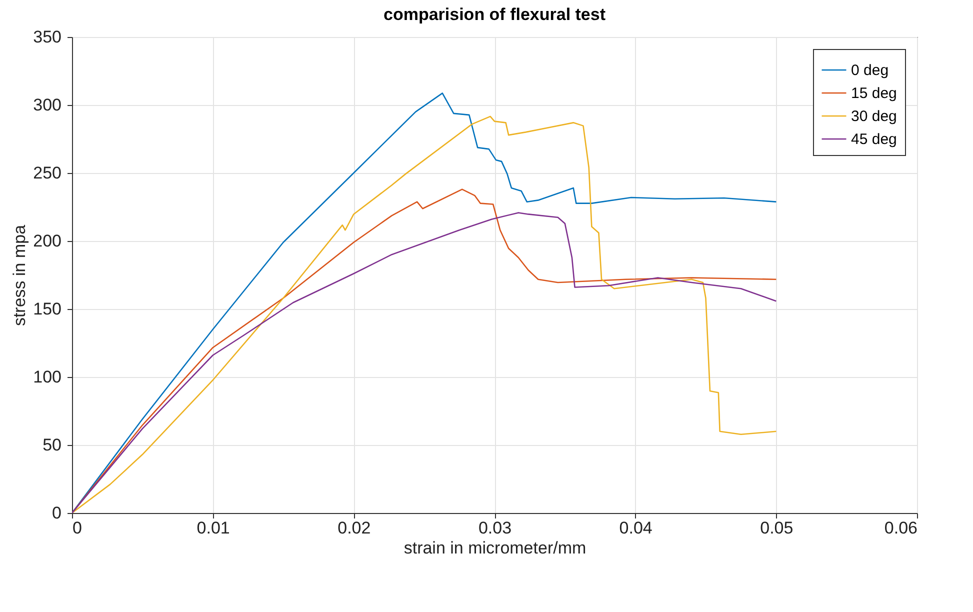 The image size is (973, 612). Describe the element at coordinates (901, 528) in the screenshot. I see `x-tick-label: 0.06` at that location.